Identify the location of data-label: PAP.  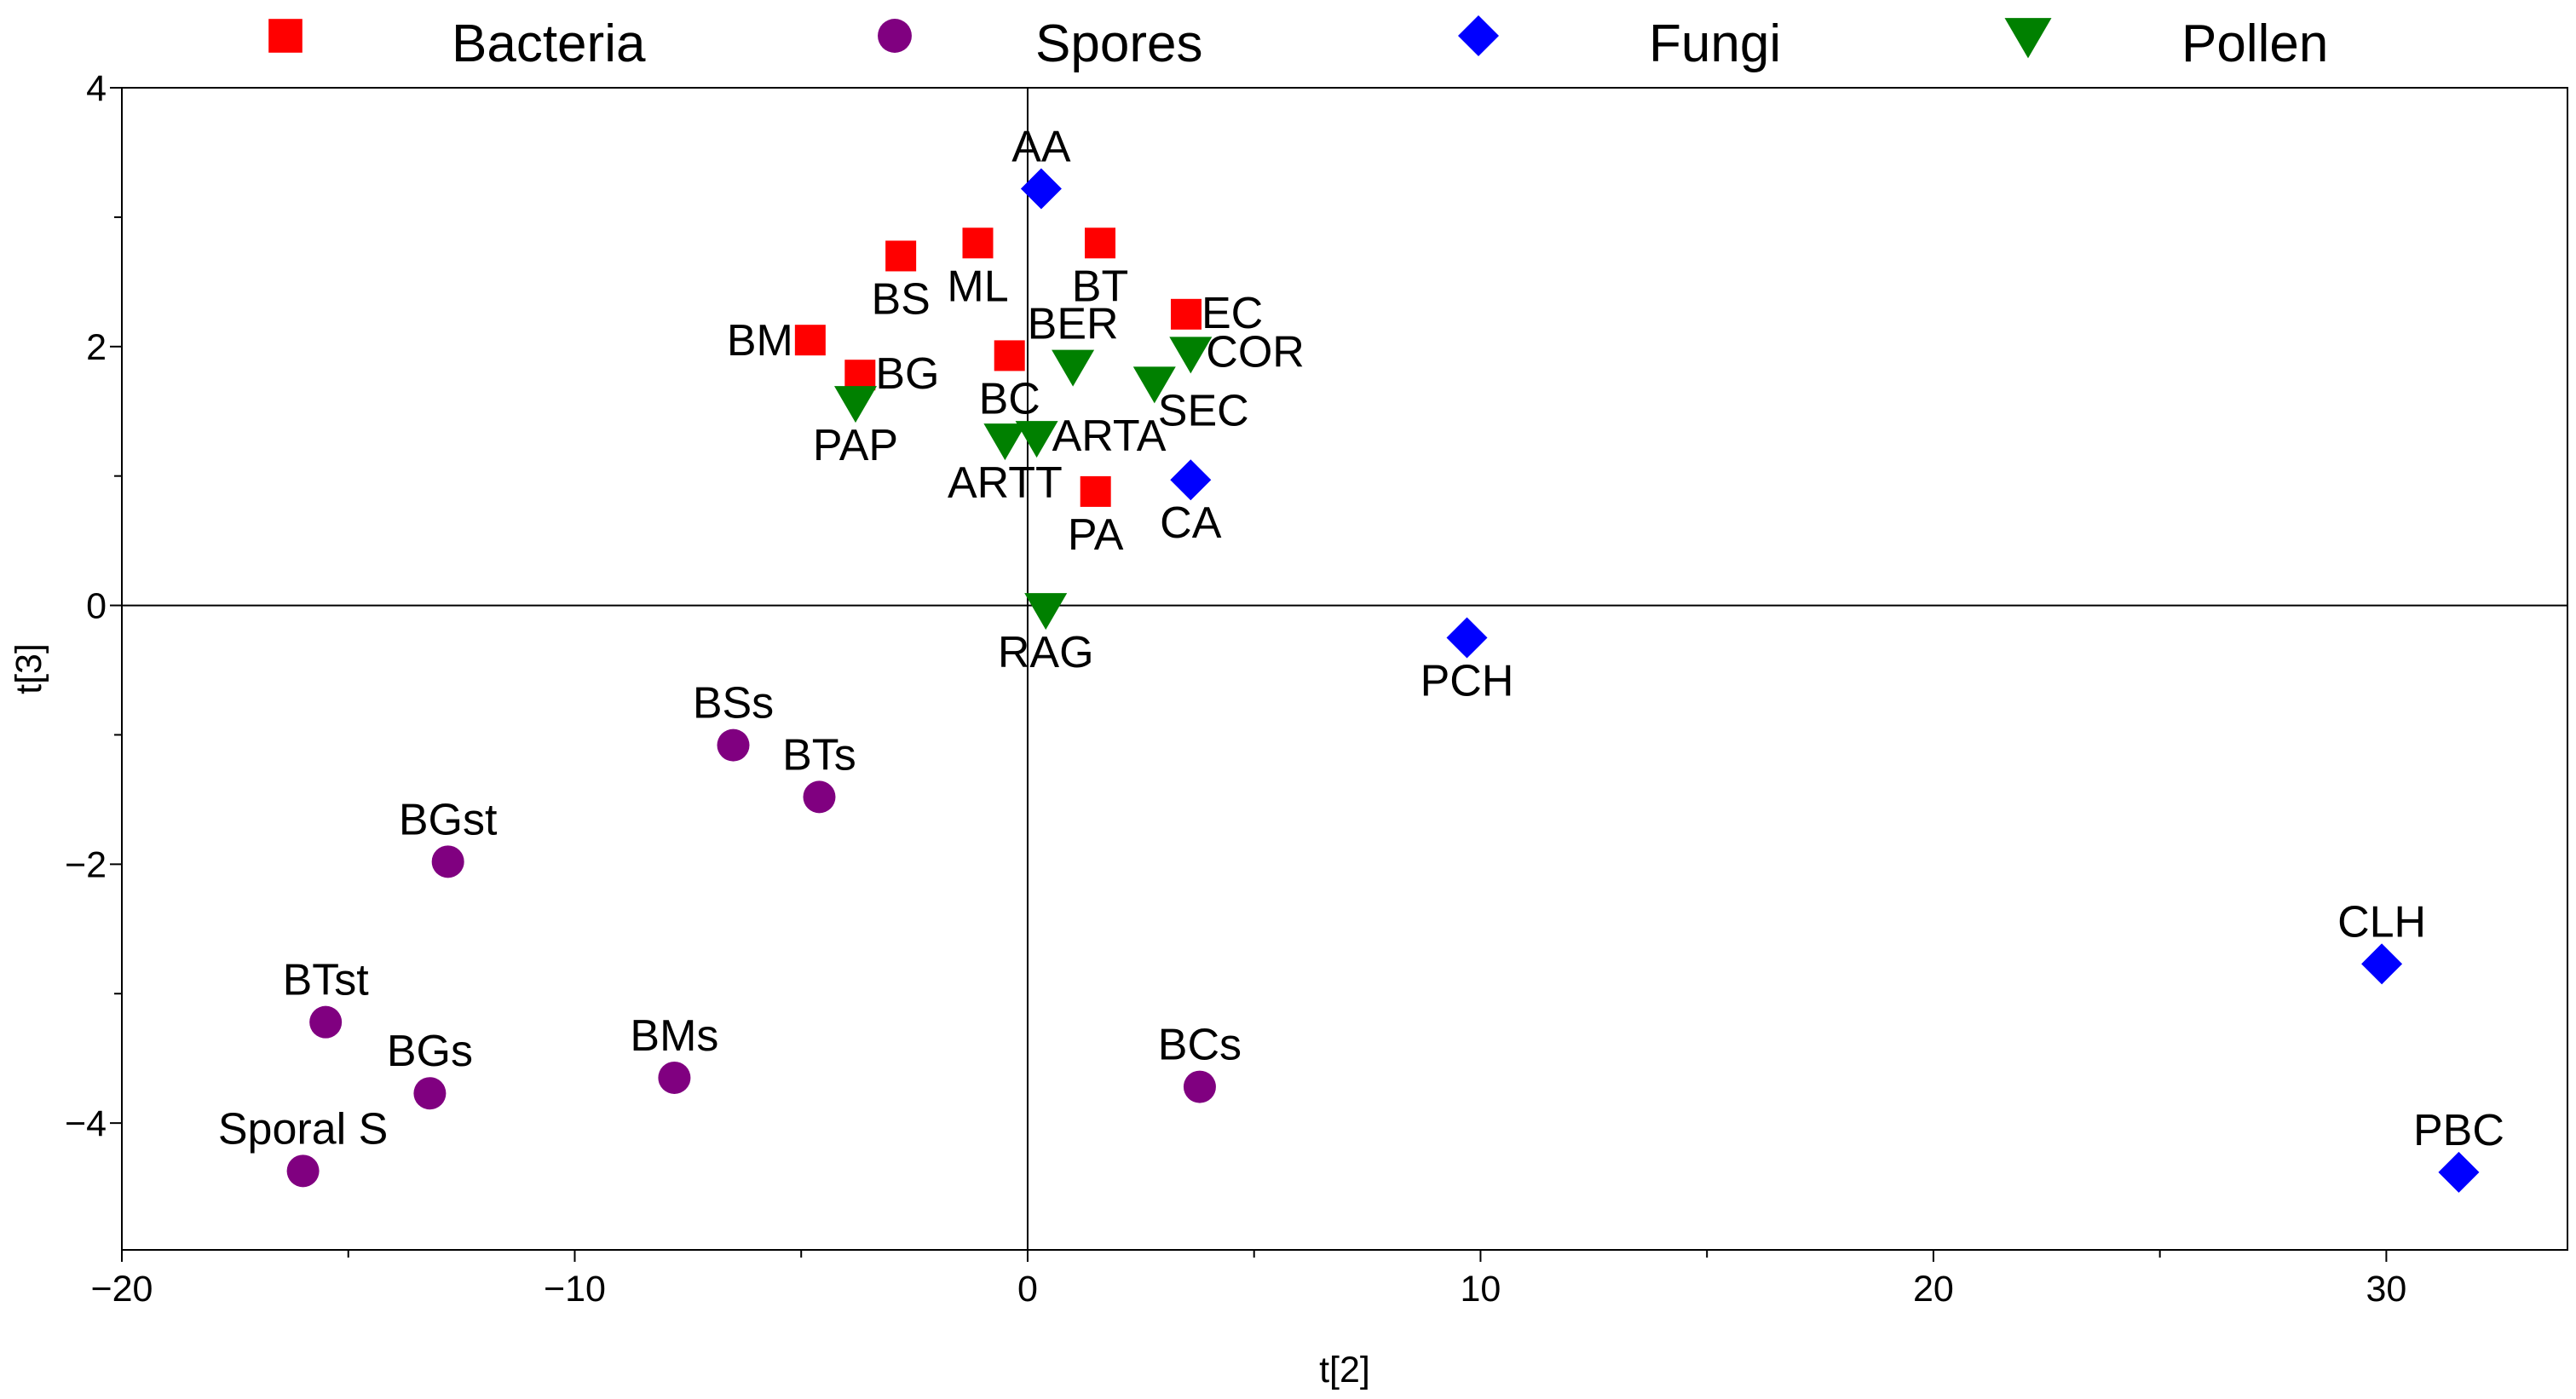
(855, 445).